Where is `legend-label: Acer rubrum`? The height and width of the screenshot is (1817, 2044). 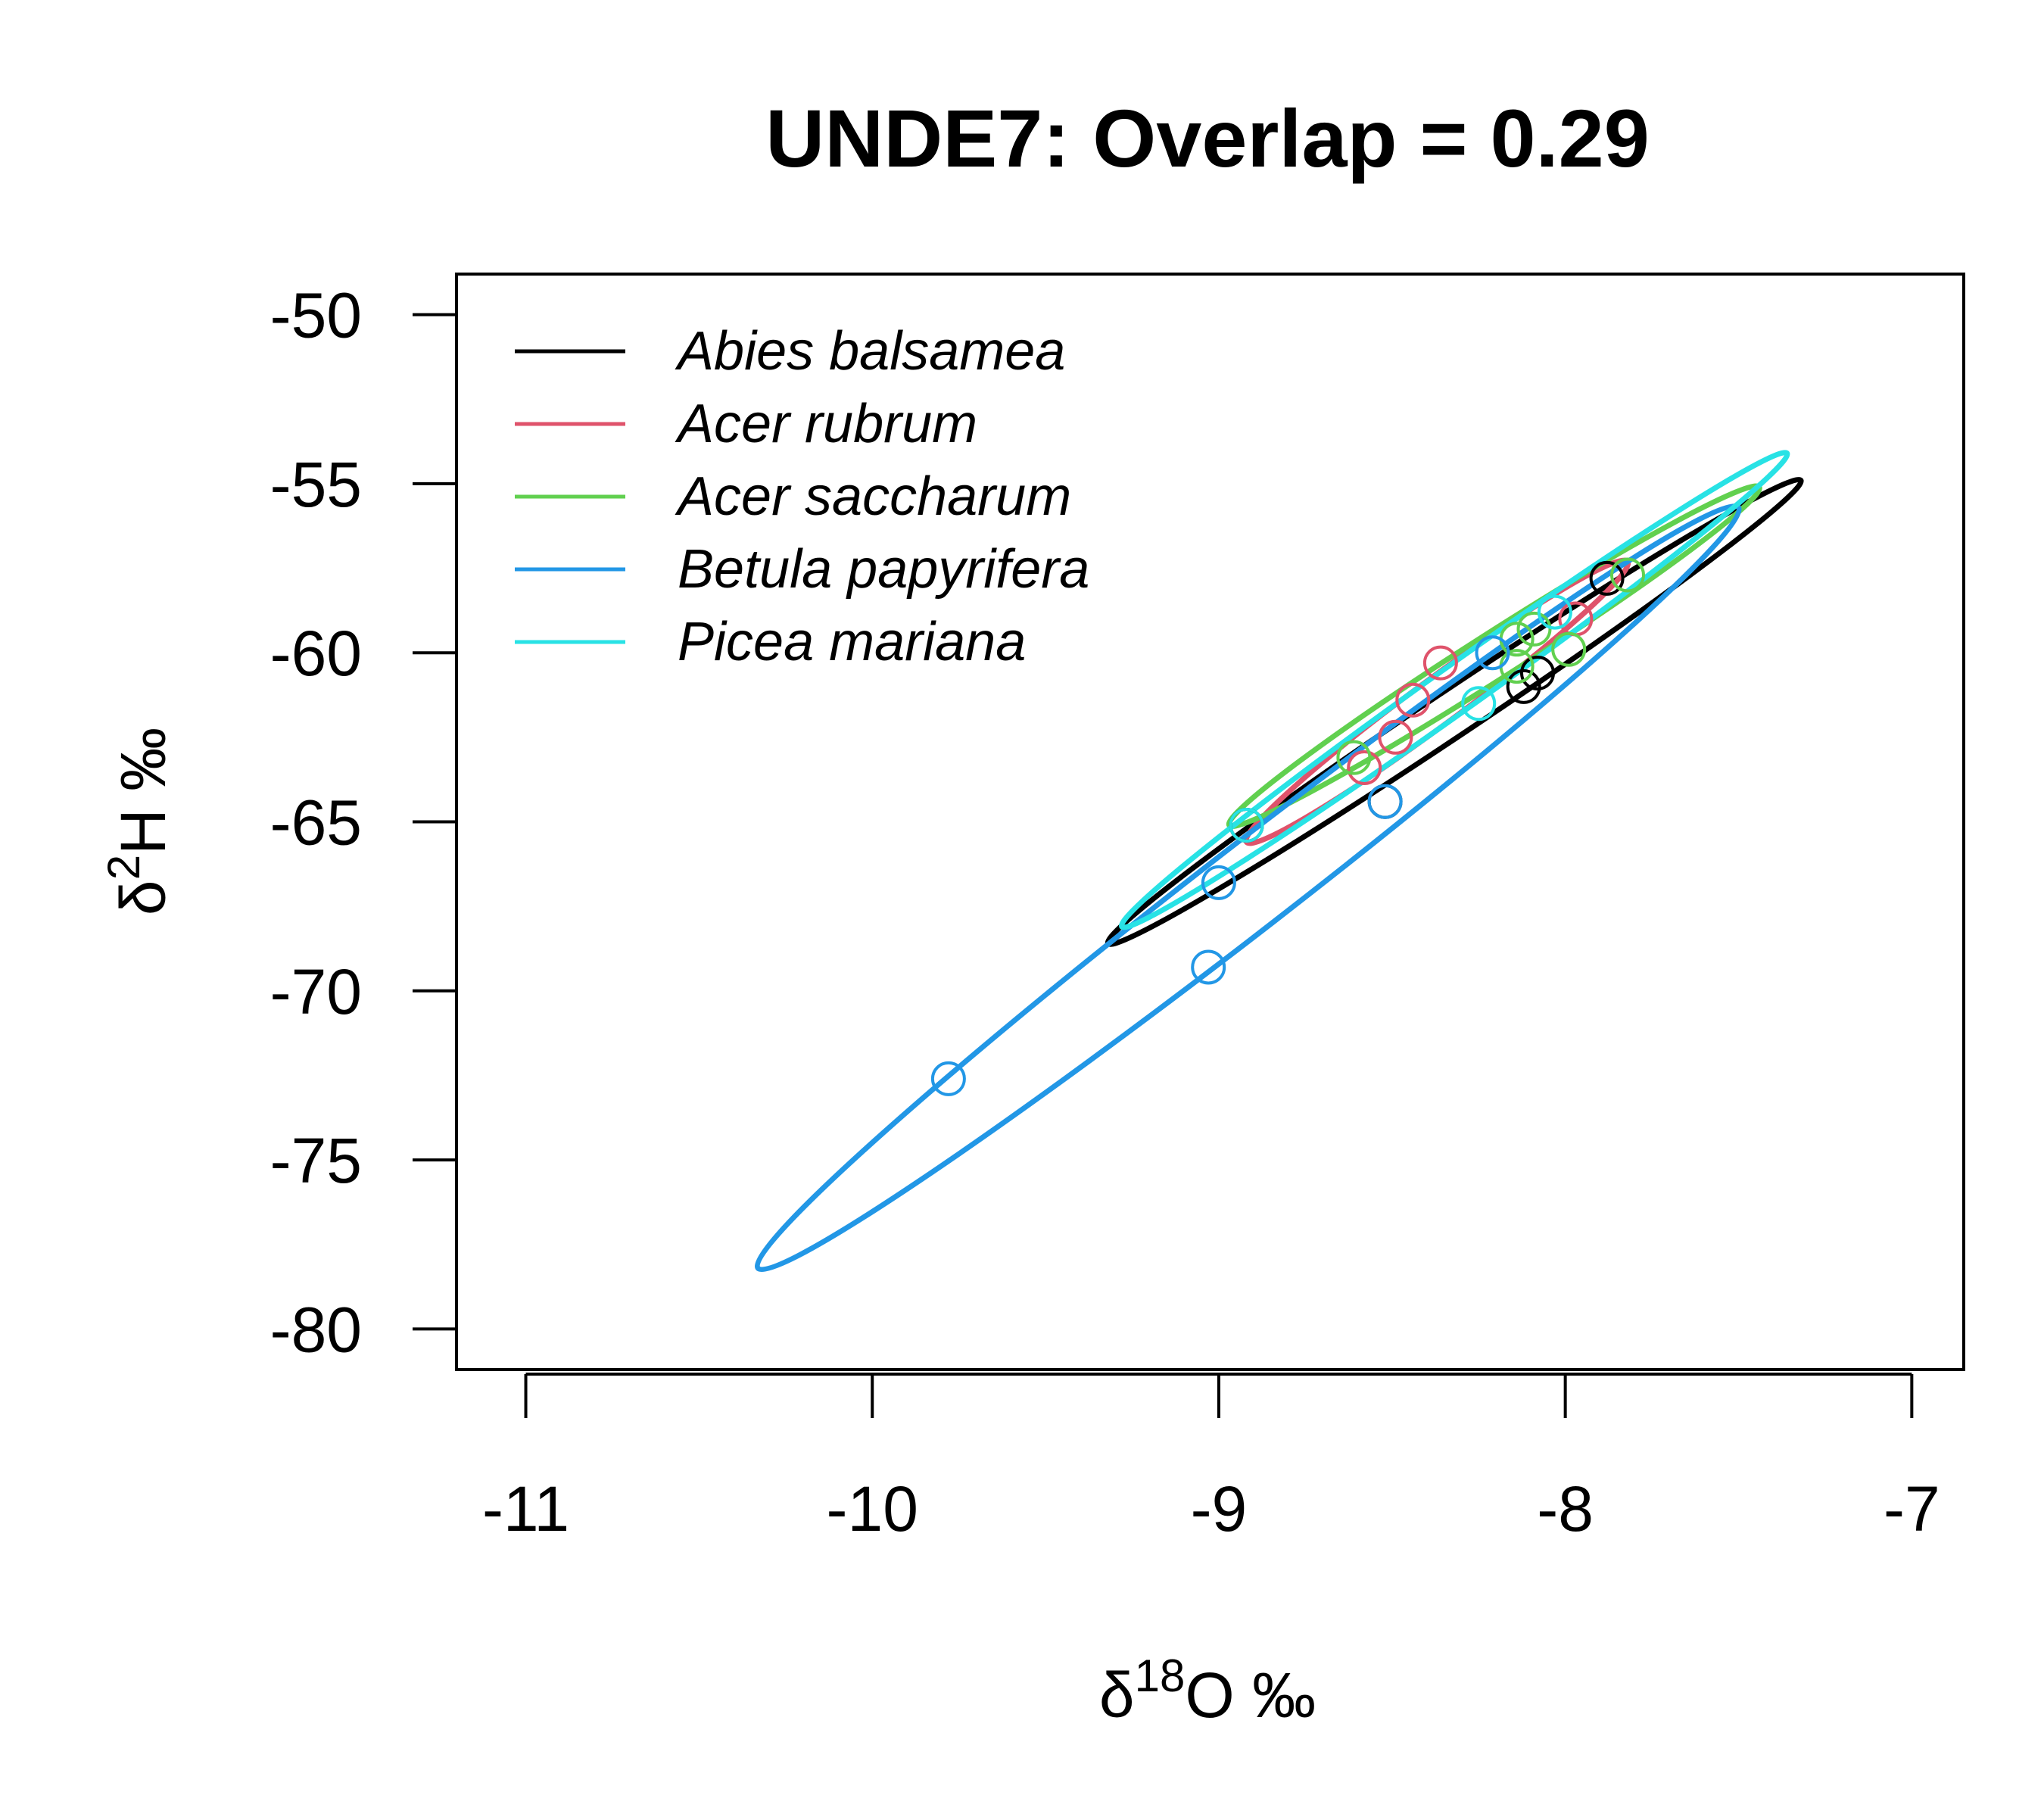 legend-label: Acer rubrum is located at coordinates (826, 424).